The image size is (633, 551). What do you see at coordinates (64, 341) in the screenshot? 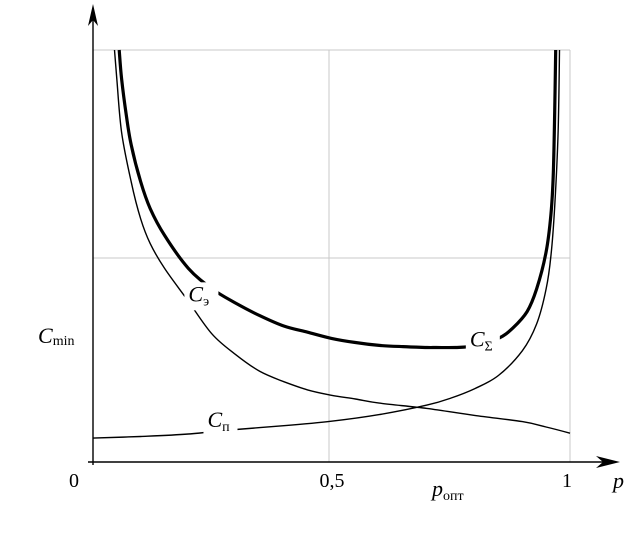
I see `y-axis-sub: min` at bounding box center [64, 341].